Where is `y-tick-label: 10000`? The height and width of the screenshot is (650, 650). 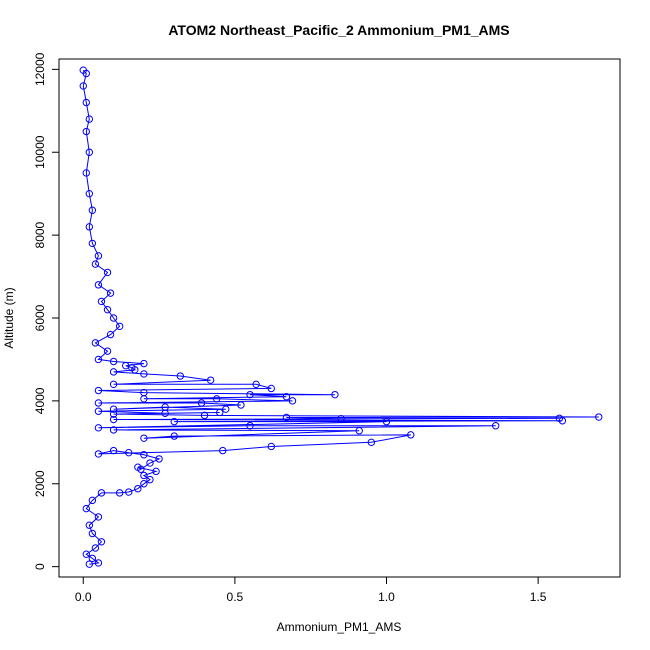
y-tick-label: 10000 is located at coordinates (40, 152).